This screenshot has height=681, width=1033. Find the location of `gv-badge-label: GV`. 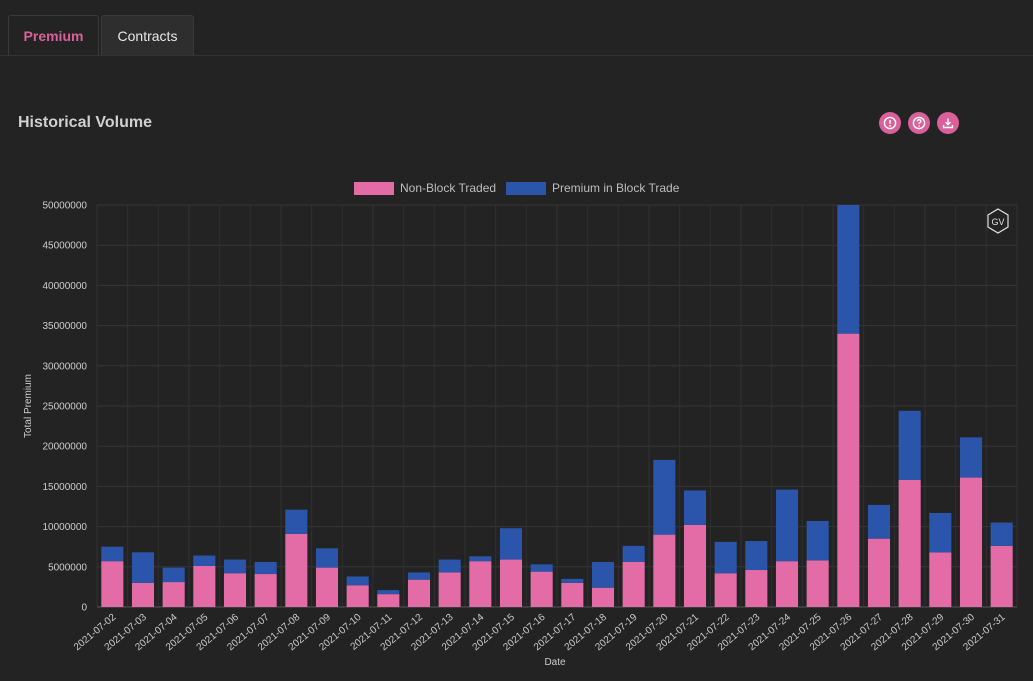

gv-badge-label: GV is located at coordinates (997, 222).